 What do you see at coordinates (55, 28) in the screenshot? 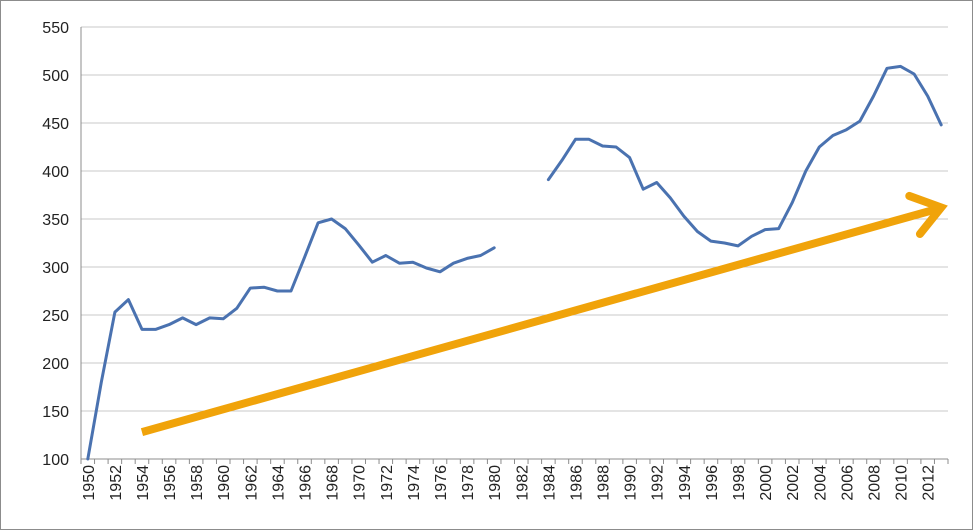
I see `y-tick-label: 550` at bounding box center [55, 28].